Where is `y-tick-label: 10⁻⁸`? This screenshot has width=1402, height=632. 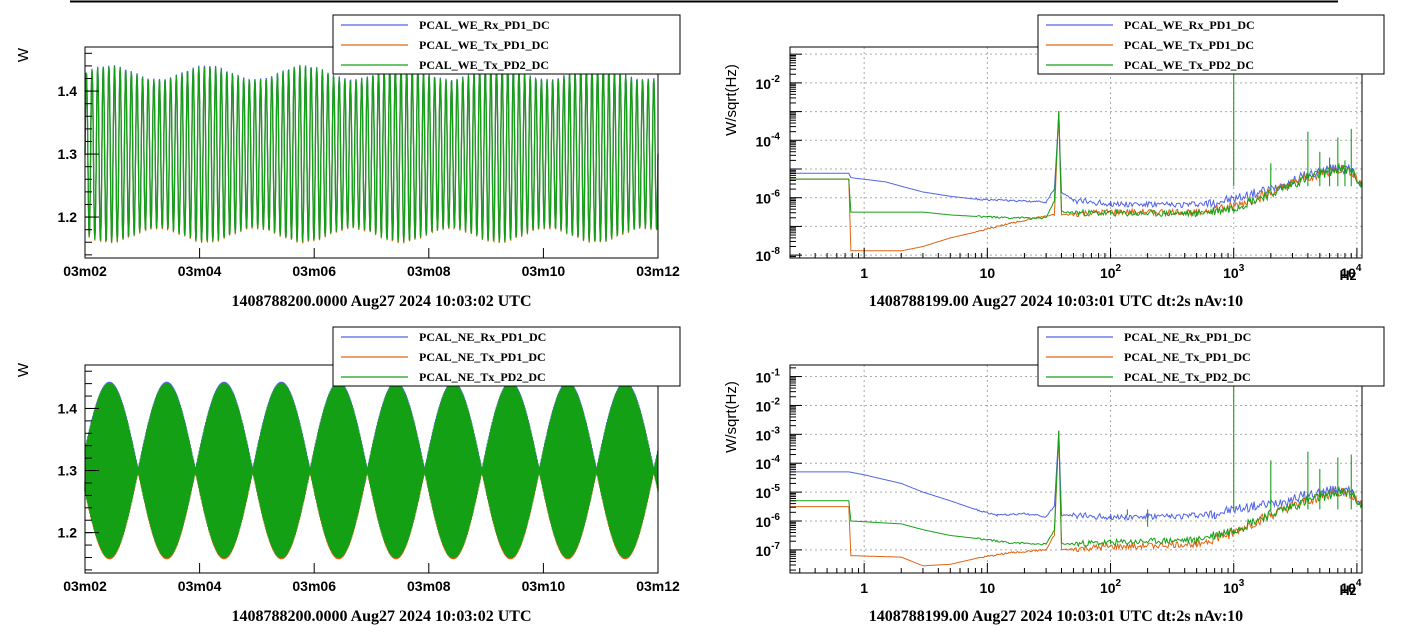
y-tick-label: 10⁻⁸ is located at coordinates (768, 255).